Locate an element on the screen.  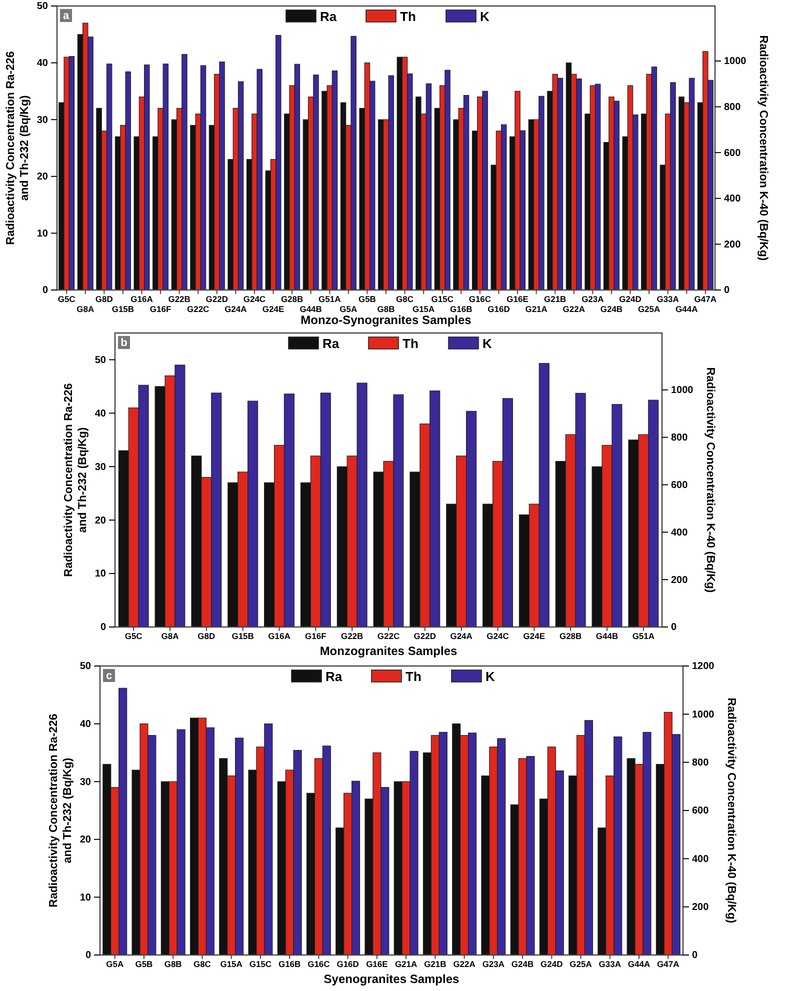
x-tick-label: G8D is located at coordinates (207, 636).